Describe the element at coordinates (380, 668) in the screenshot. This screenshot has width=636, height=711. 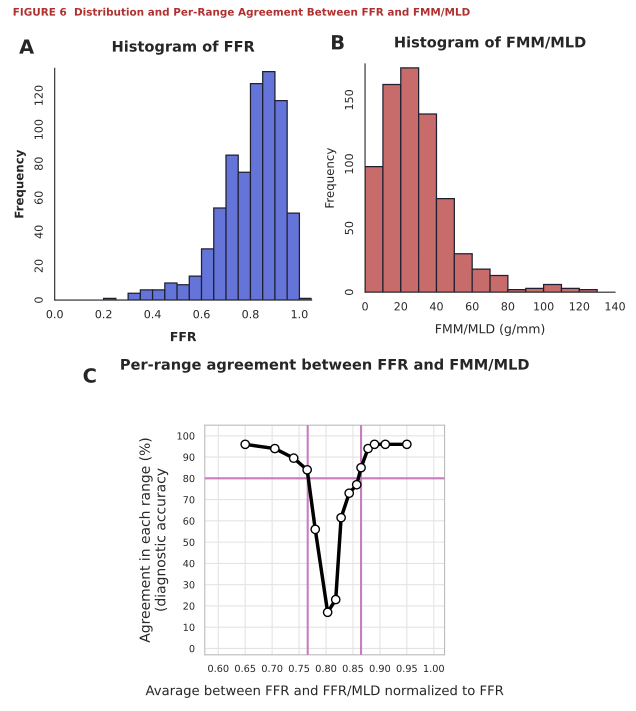
I see `x-tick-label: 0.90` at that location.